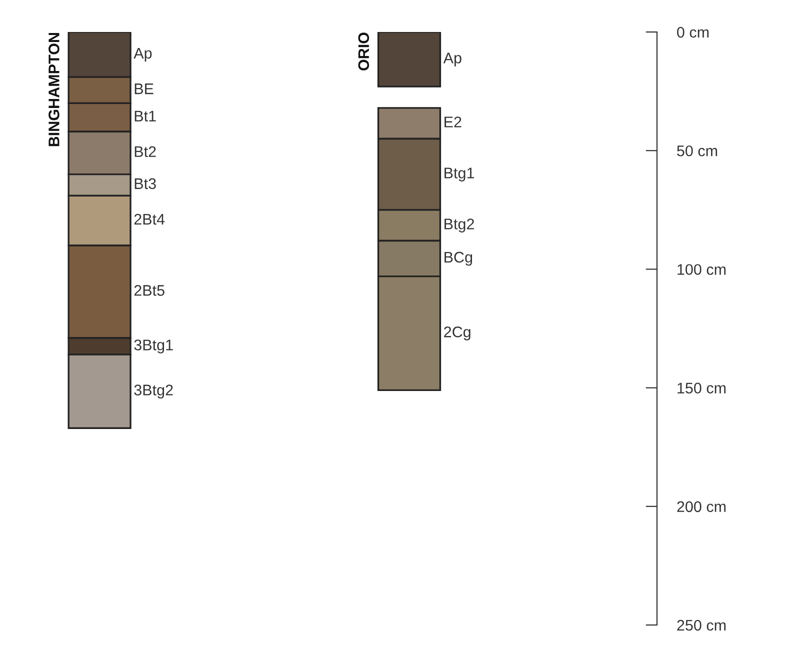 Image resolution: width=800 pixels, height=655 pixels. I want to click on series-label: Btg2, so click(459, 225).